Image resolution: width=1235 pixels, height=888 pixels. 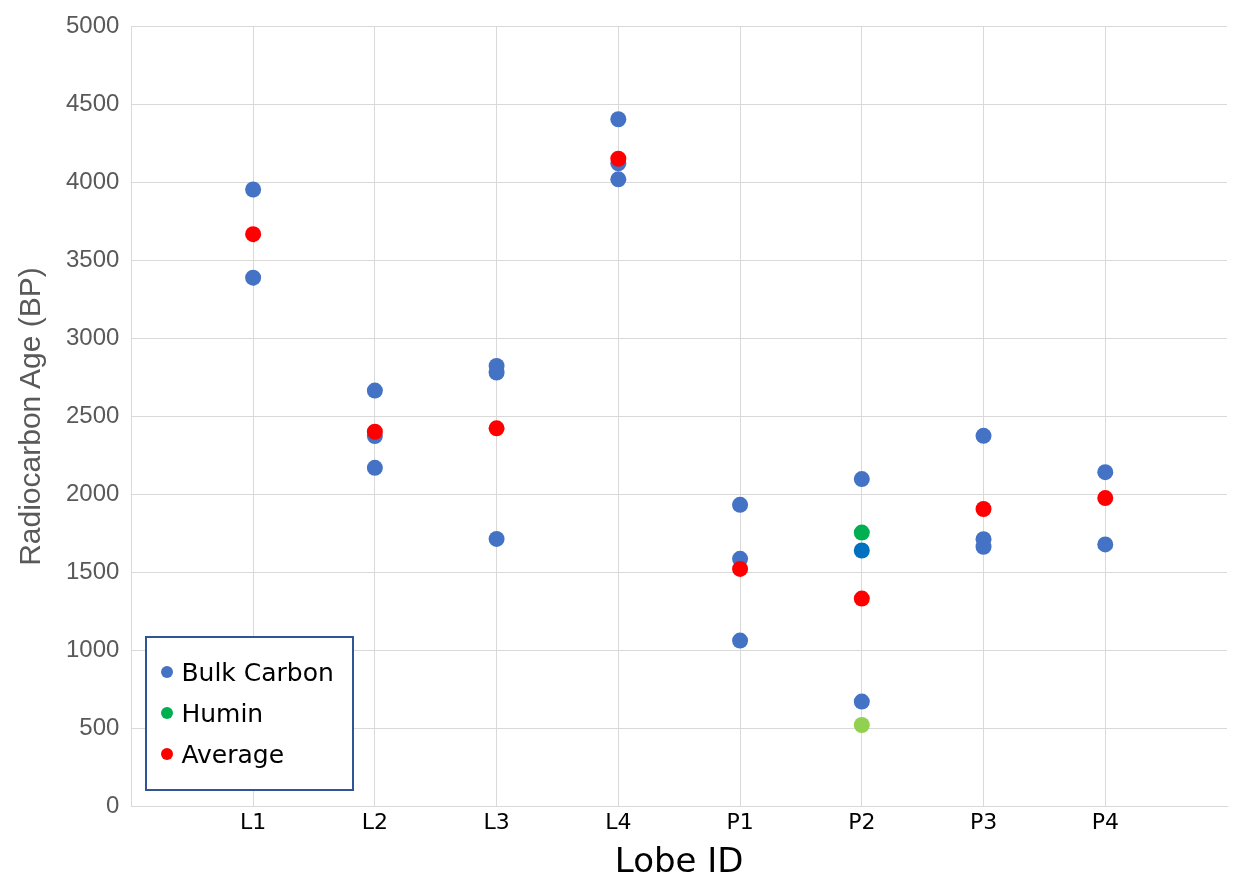 What do you see at coordinates (374, 821) in the screenshot?
I see `x-tick-label: L2` at bounding box center [374, 821].